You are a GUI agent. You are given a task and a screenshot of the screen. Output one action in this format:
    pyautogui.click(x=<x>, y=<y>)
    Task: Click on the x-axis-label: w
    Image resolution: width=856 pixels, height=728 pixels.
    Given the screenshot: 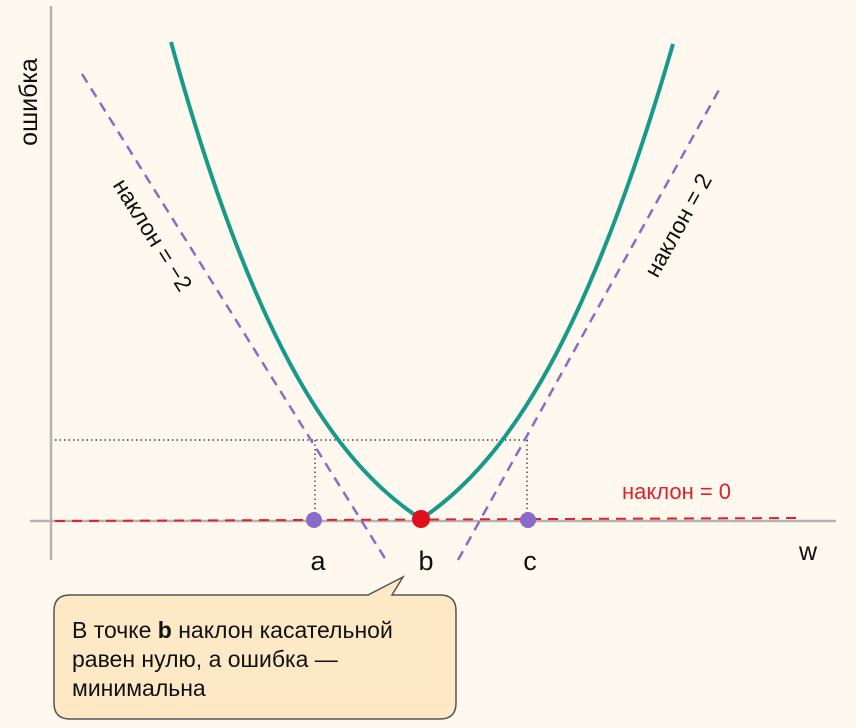 What is the action you would take?
    pyautogui.click(x=808, y=552)
    